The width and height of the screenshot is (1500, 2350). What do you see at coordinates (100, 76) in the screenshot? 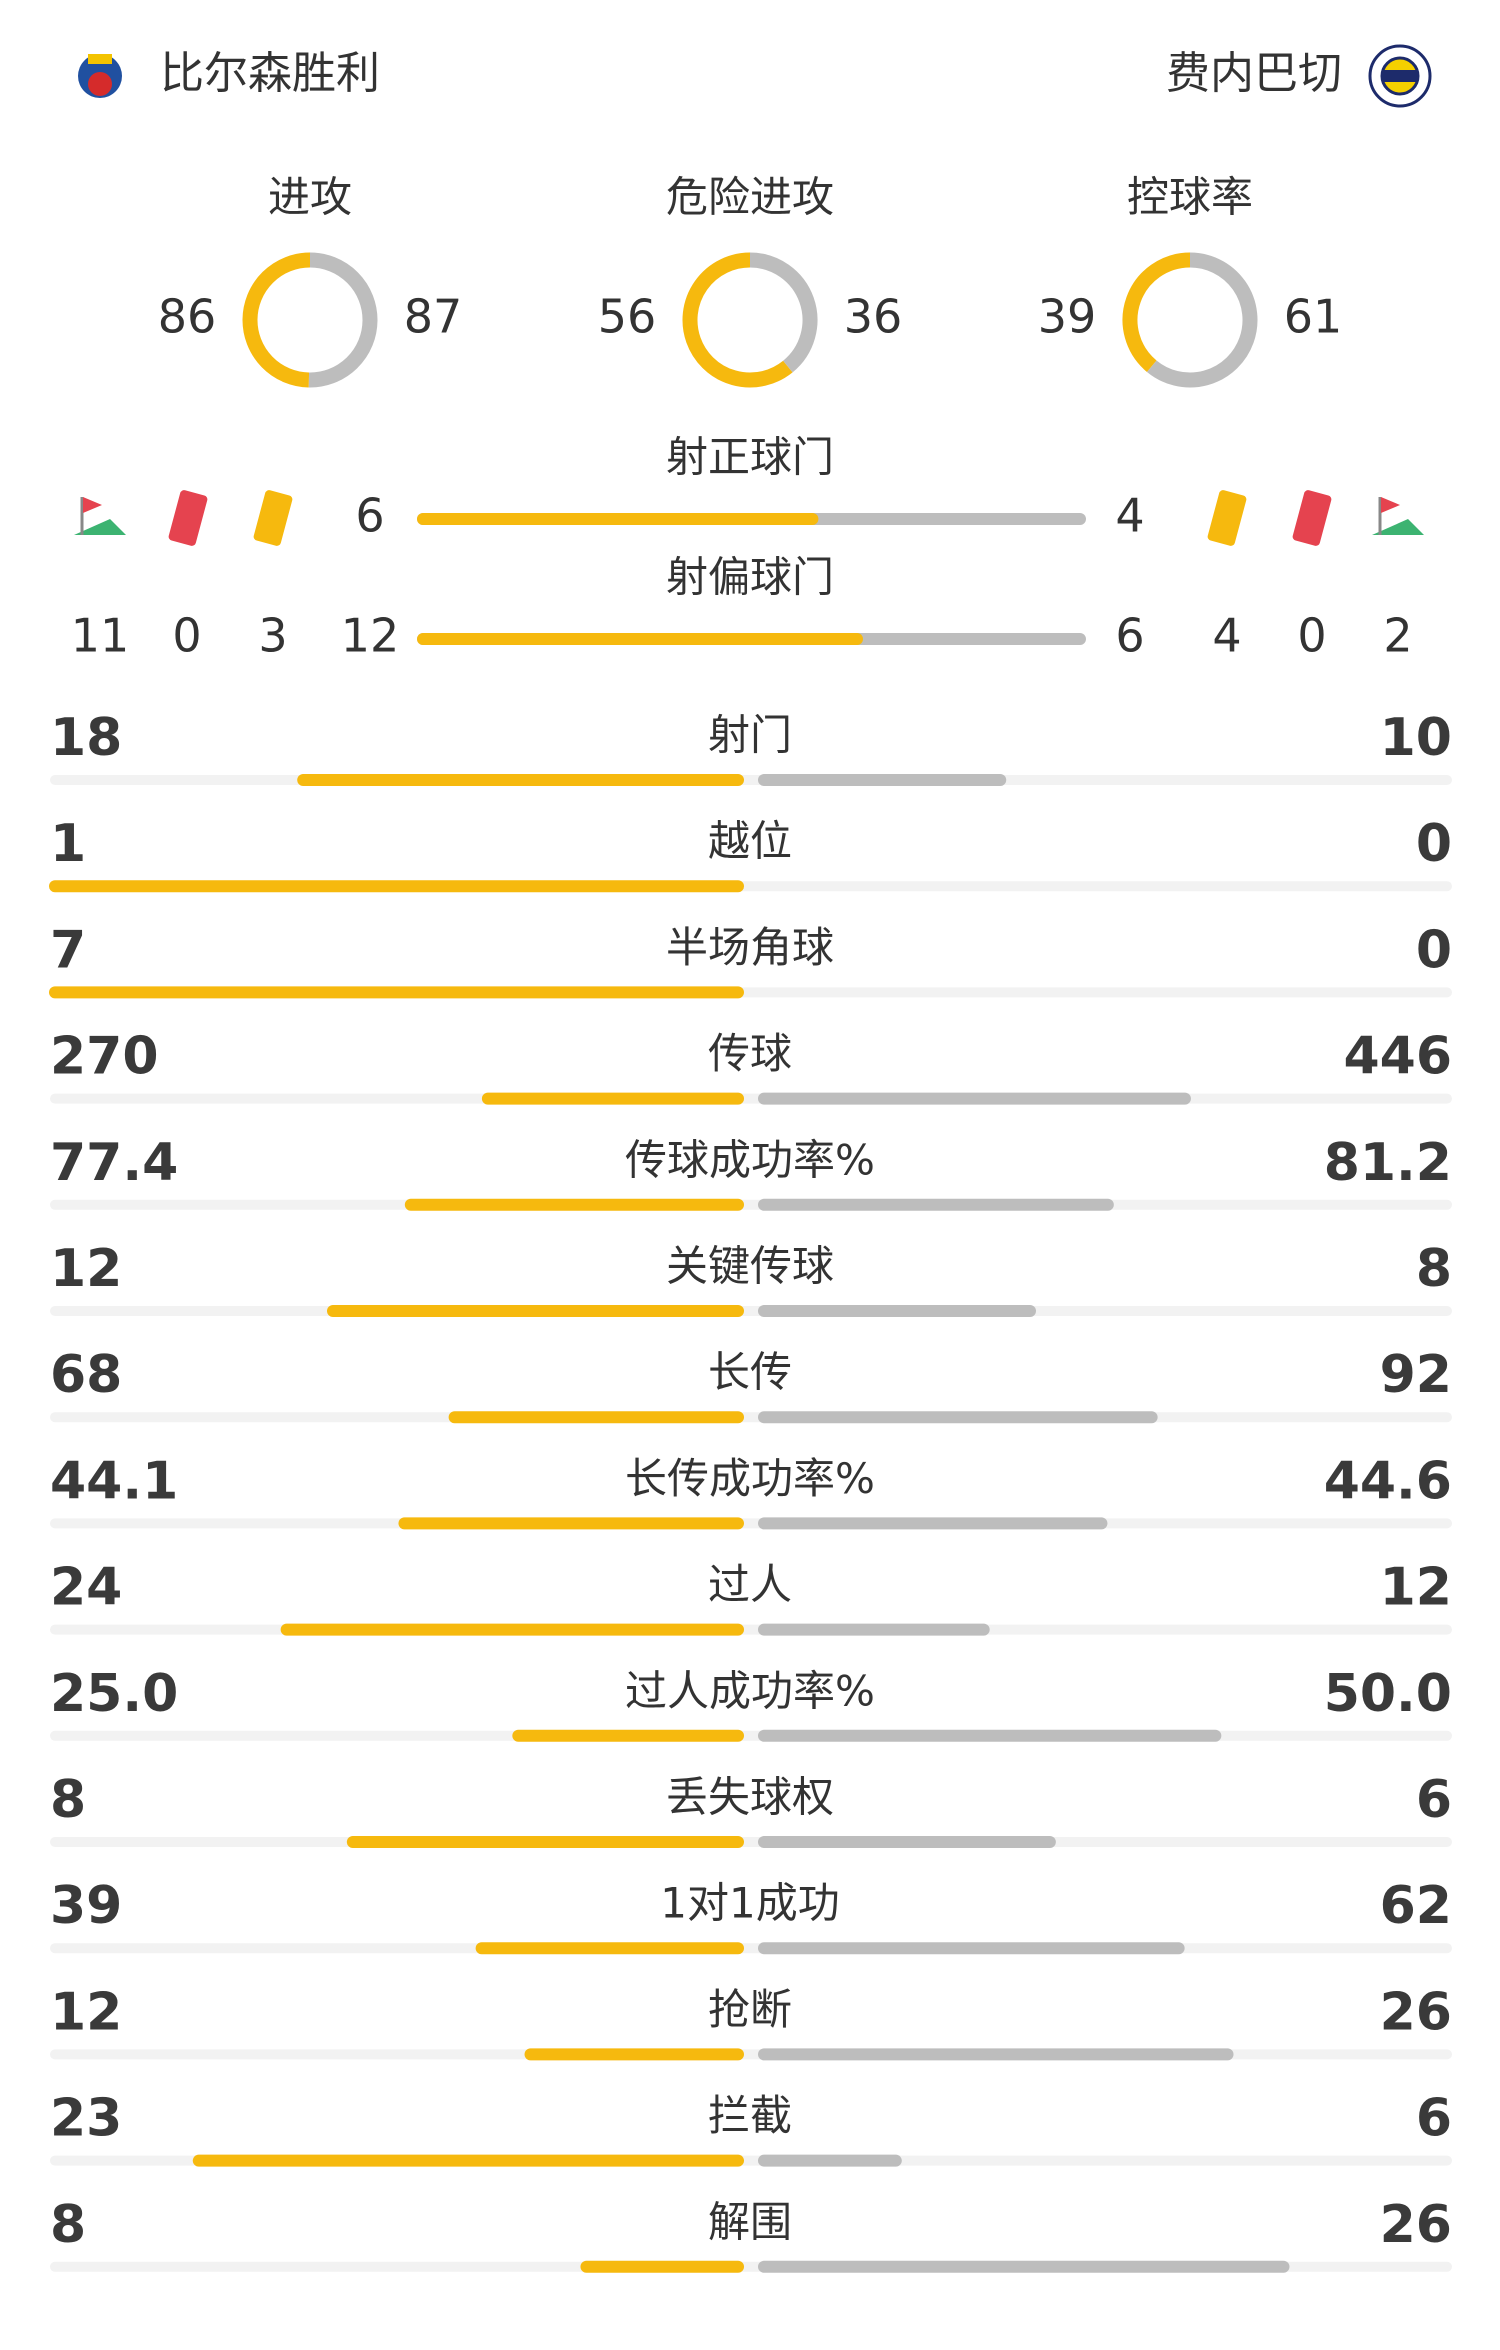
I see `home-logo` at bounding box center [100, 76].